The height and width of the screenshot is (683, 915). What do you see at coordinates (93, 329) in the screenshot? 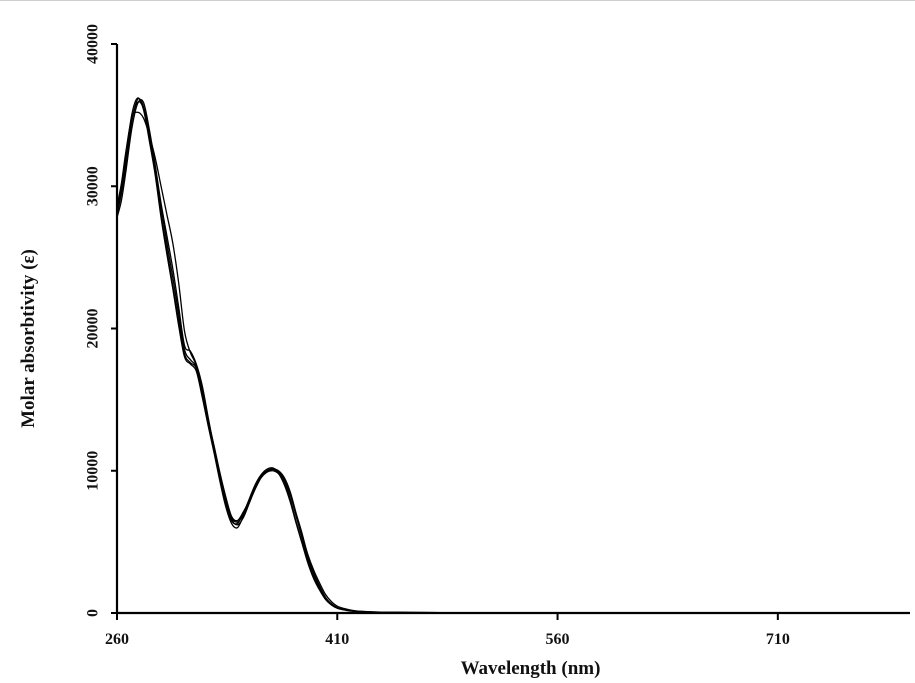
I see `y-tick-label: 20000` at bounding box center [93, 329].